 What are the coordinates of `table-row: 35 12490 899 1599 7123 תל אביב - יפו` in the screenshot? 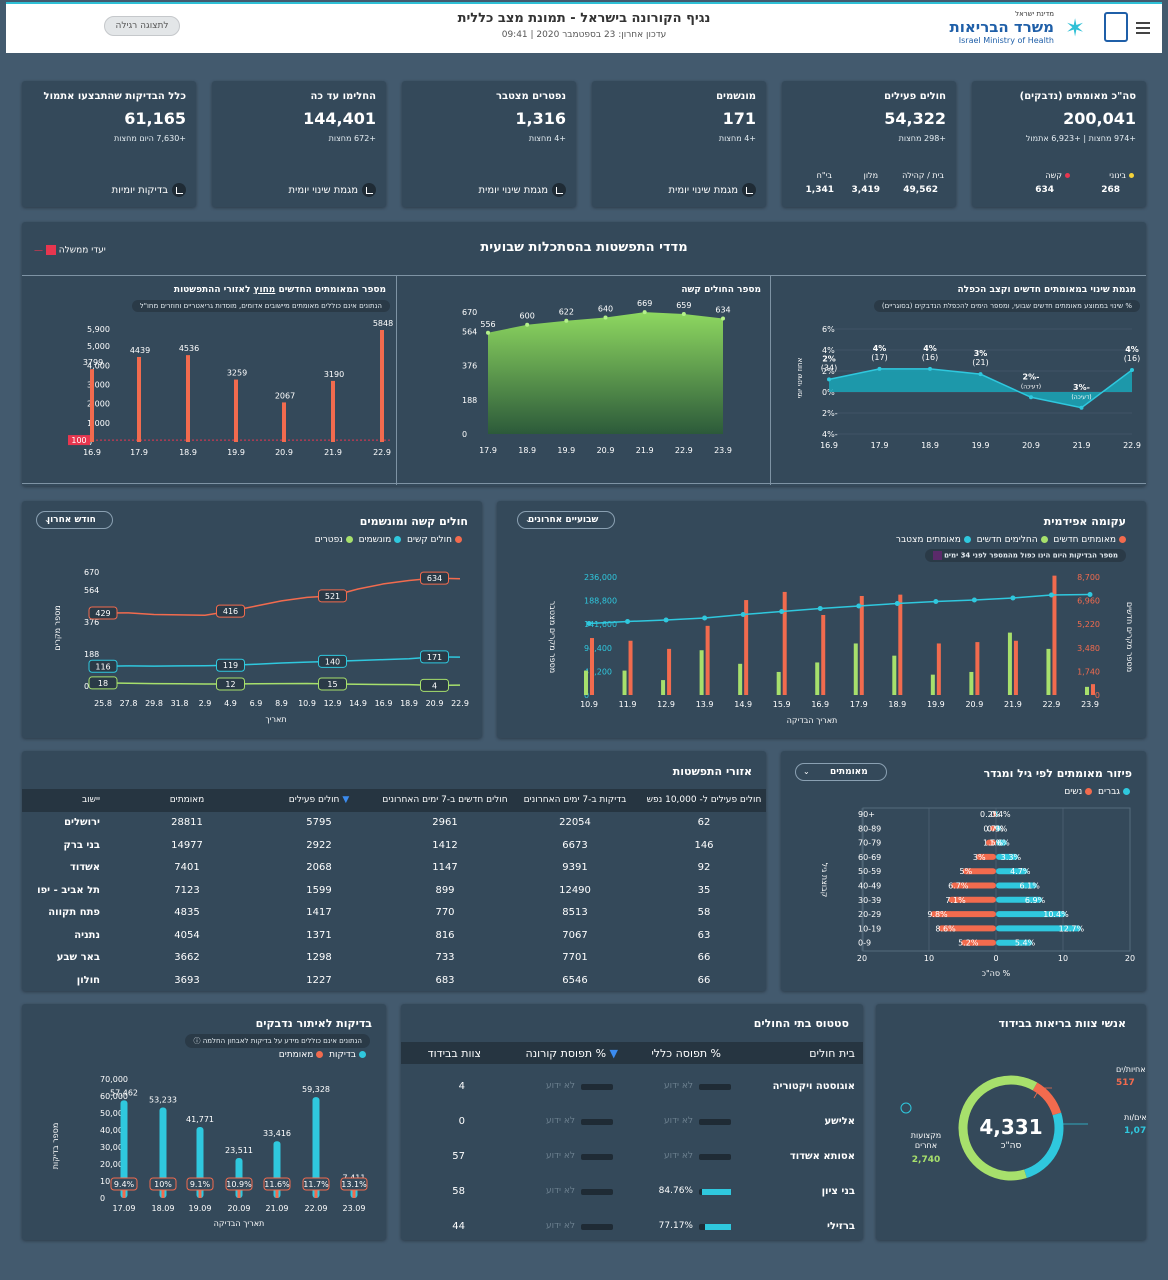 It's located at (394, 890).